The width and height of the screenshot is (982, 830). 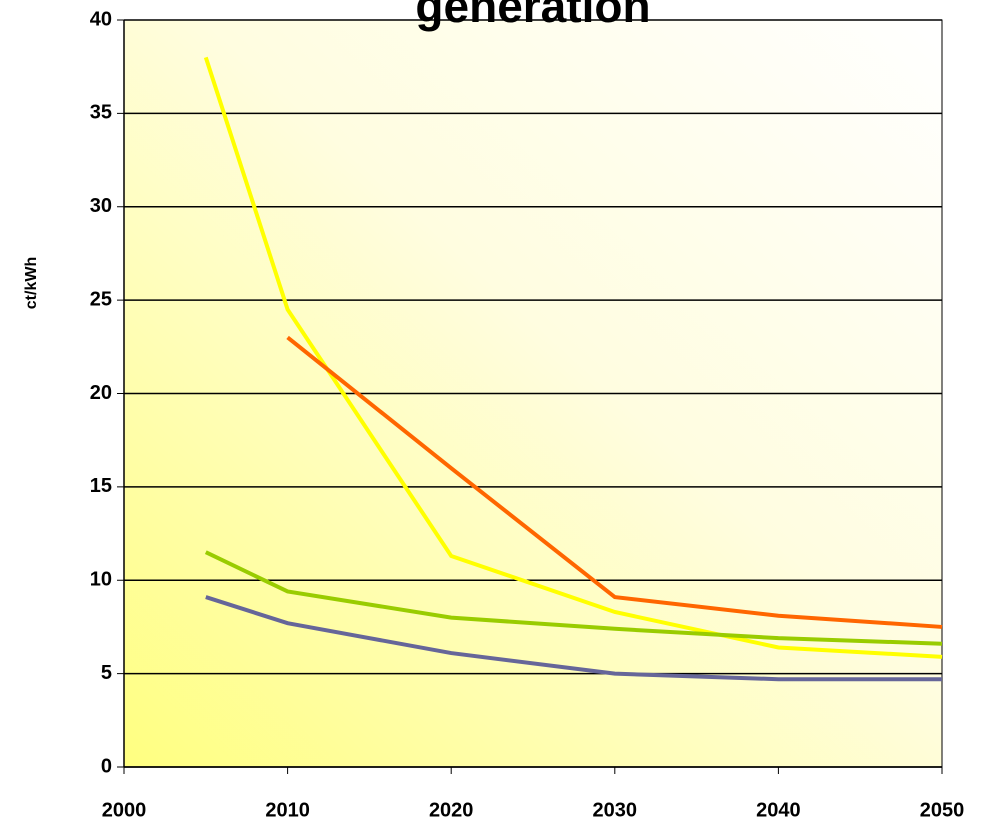 I want to click on y-tick-label: 40, so click(x=101, y=19).